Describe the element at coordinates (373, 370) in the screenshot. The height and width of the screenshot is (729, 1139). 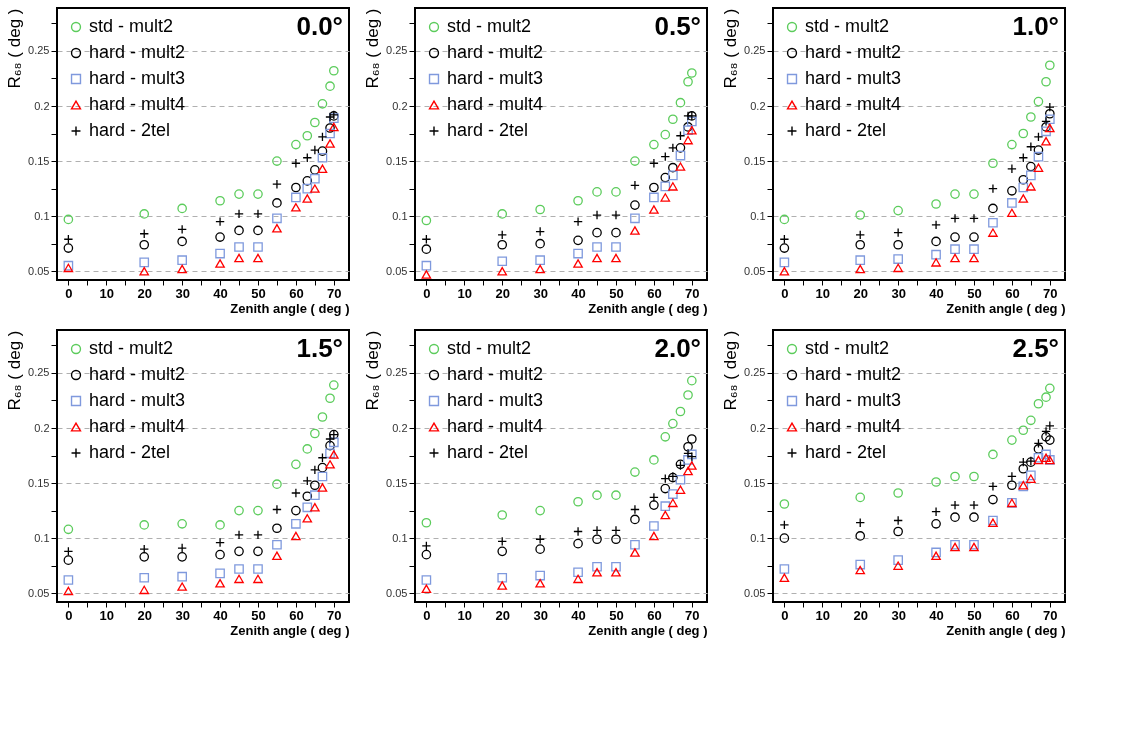
I see `y-axis-title: R₆₈ ( deg )` at that location.